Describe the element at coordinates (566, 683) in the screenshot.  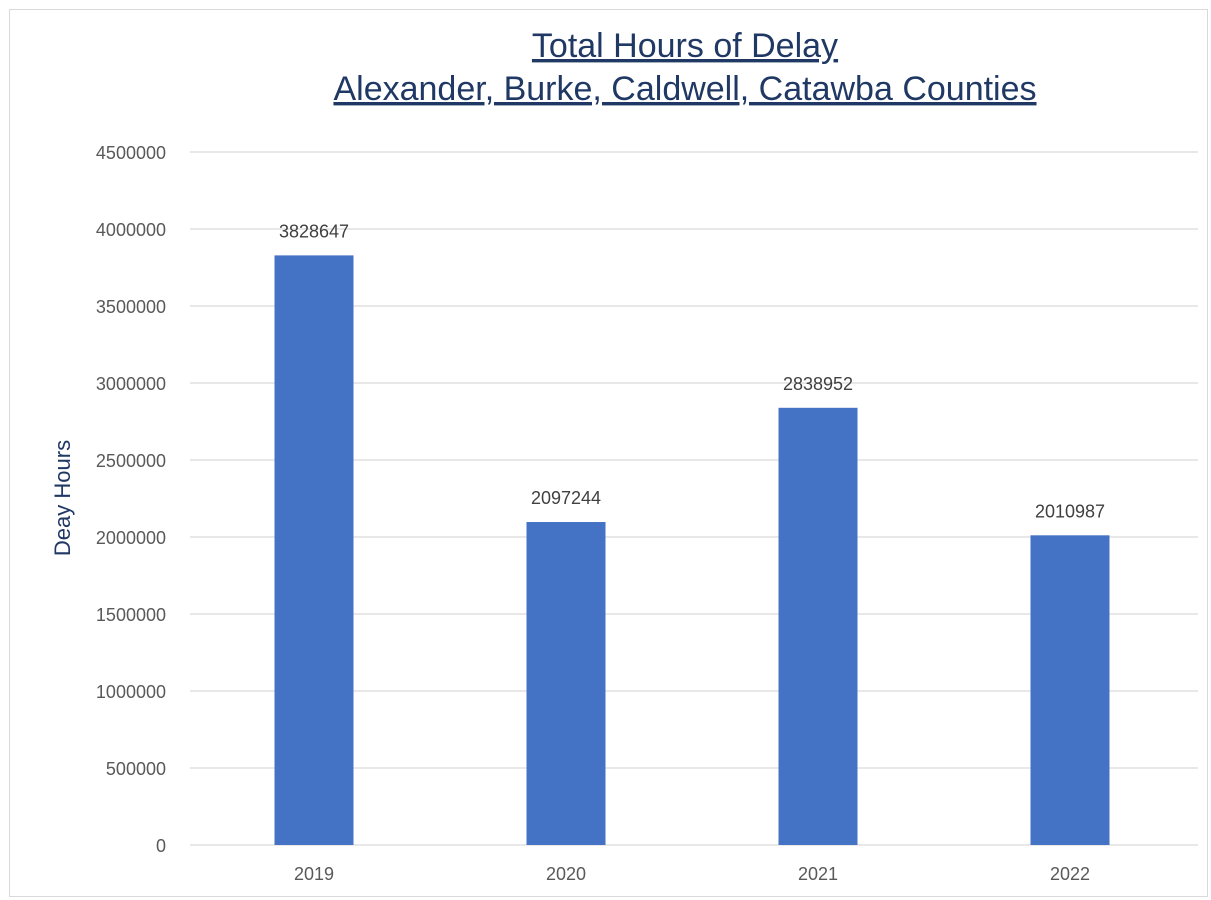
I see `bar-2020` at that location.